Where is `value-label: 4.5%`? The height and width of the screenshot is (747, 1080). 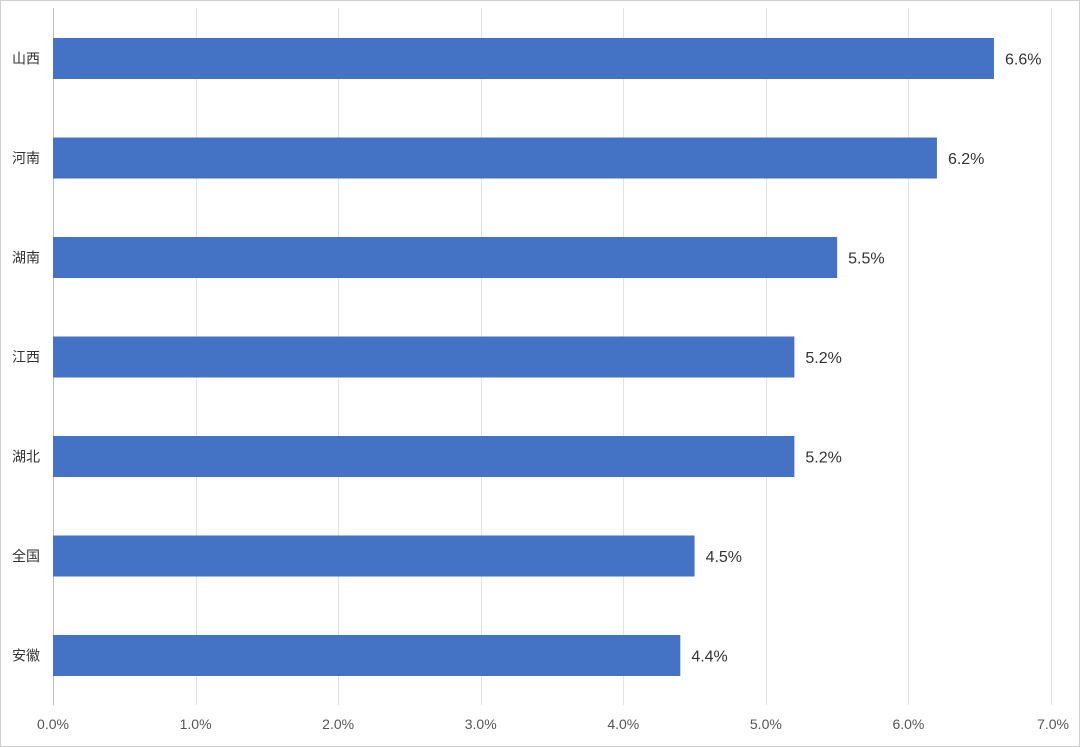
value-label: 4.5% is located at coordinates (724, 557).